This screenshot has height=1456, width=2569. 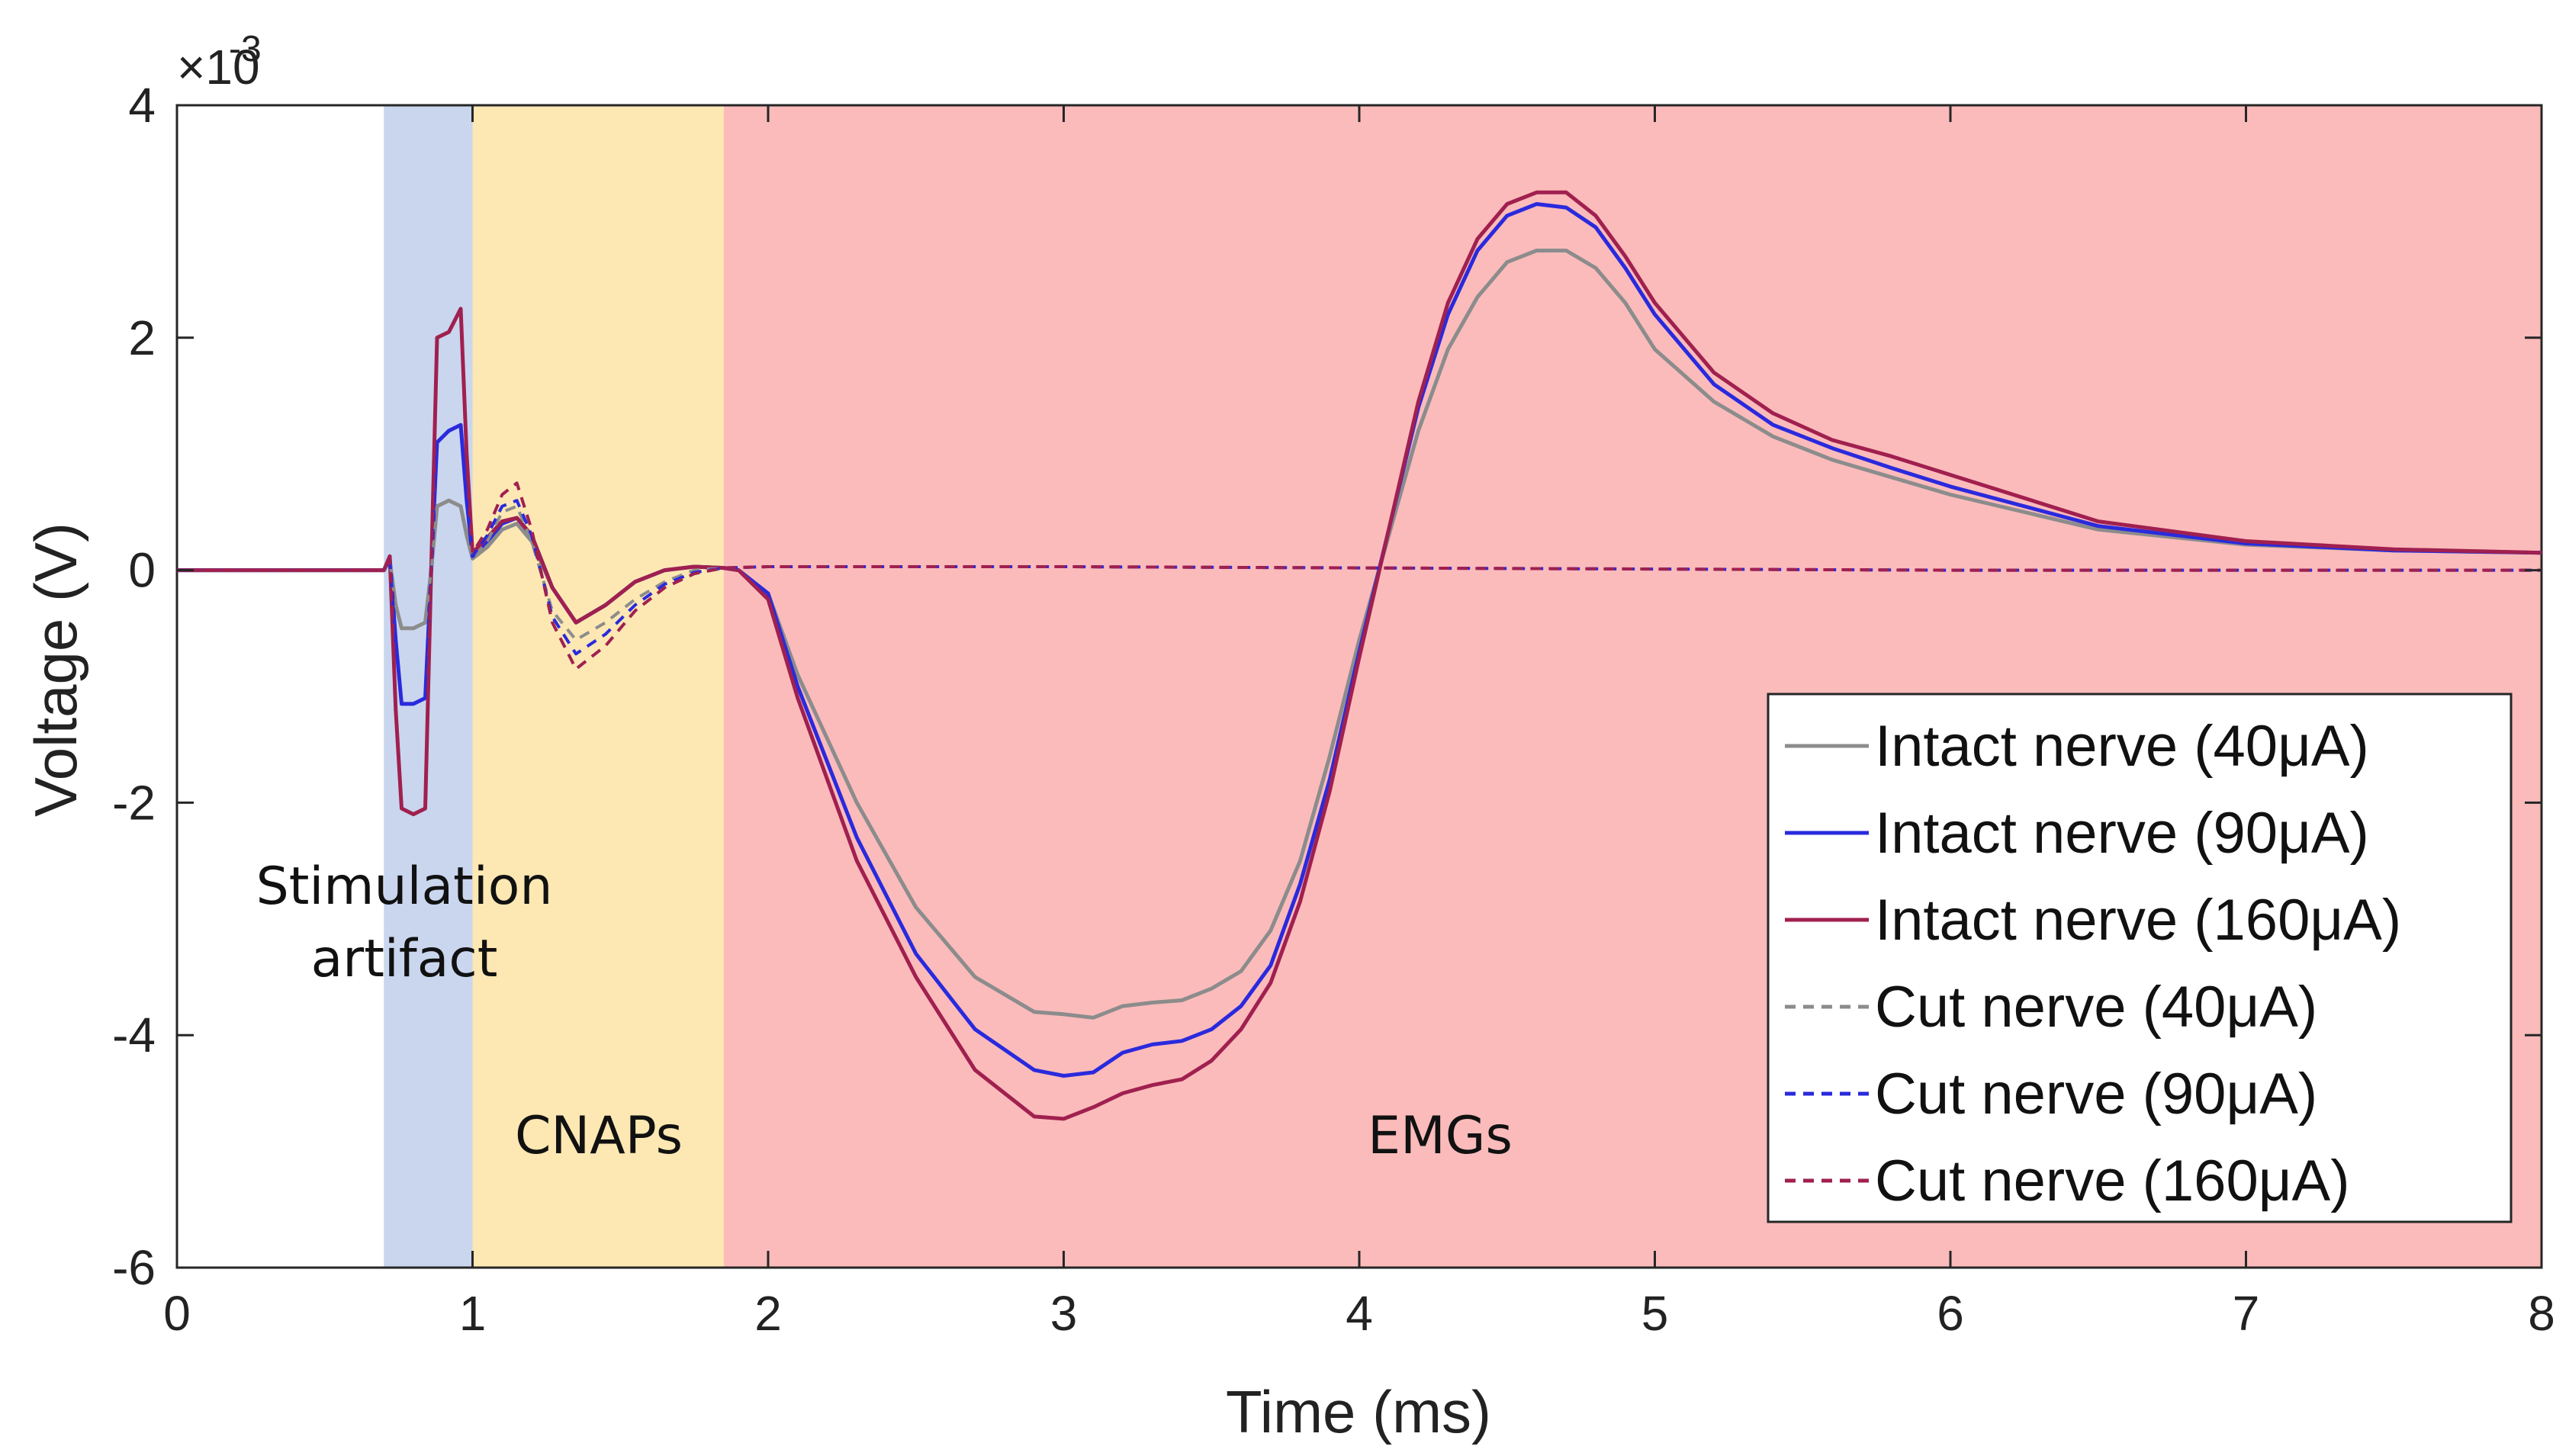 I want to click on legend-label-cut-nerve-90-a: Cut nerve (90μA), so click(x=2096, y=1094).